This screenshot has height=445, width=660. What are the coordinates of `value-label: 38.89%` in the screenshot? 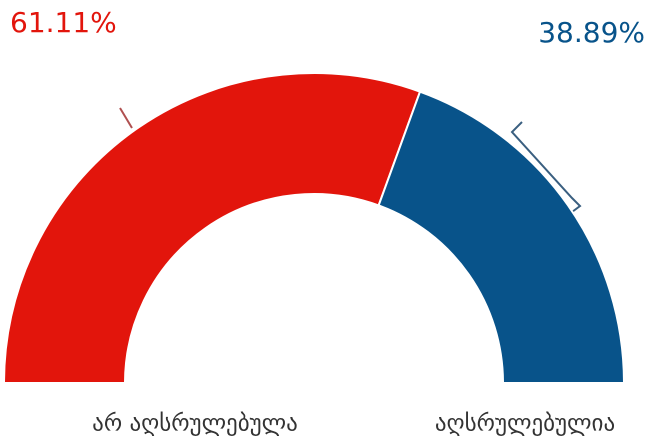 It's located at (591, 32).